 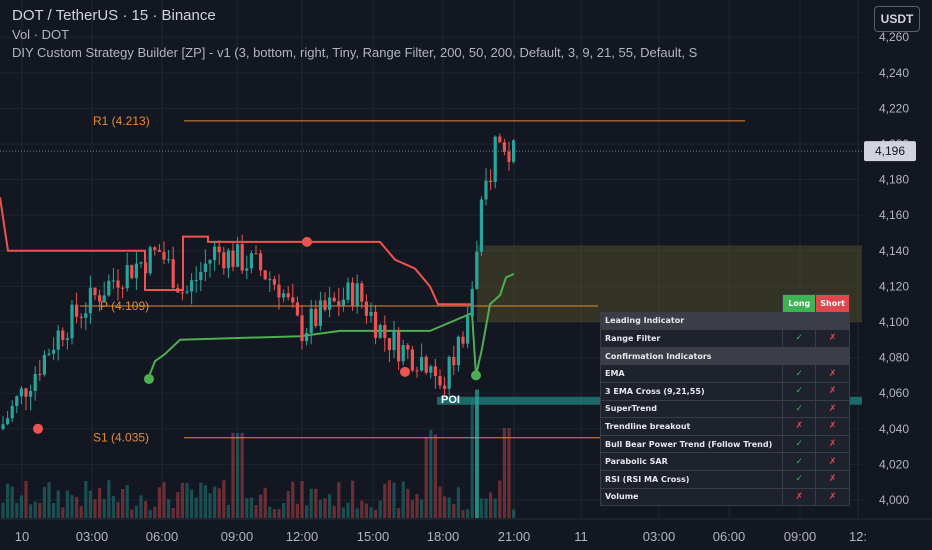 I want to click on y-tick-label: 4,020, so click(x=894, y=464).